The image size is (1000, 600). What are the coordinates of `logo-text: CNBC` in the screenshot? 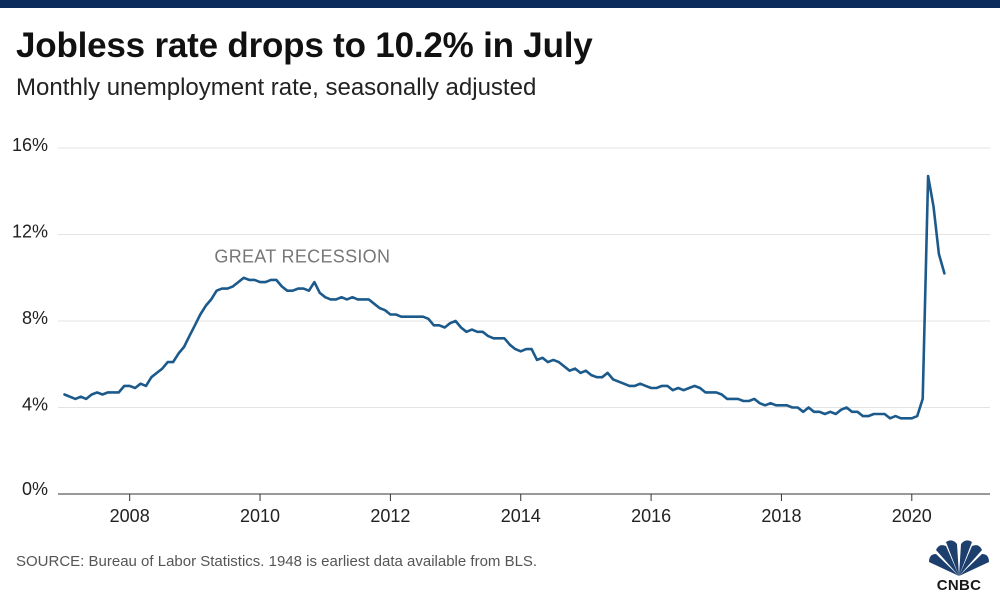 It's located at (959, 585).